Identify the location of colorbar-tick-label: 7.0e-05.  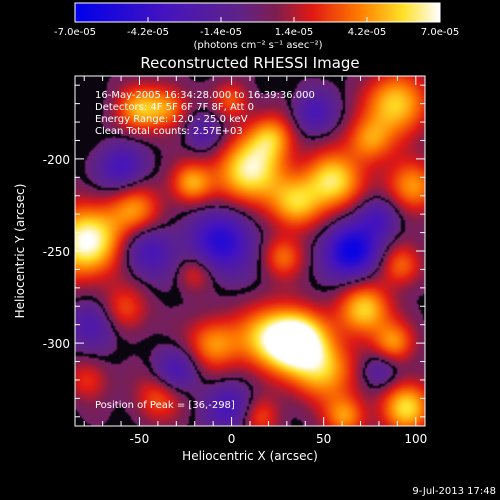
(440, 32).